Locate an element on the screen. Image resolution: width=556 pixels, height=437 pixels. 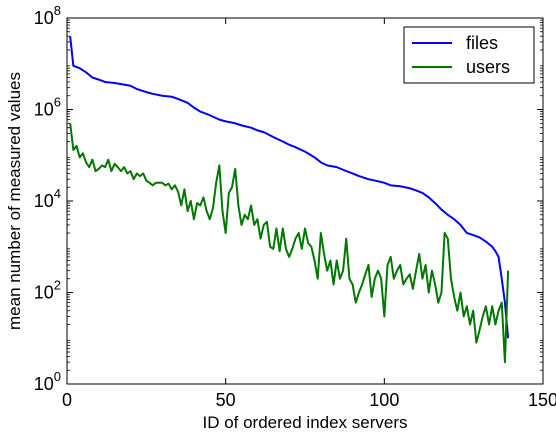
x-tick-label: 50 is located at coordinates (226, 400).